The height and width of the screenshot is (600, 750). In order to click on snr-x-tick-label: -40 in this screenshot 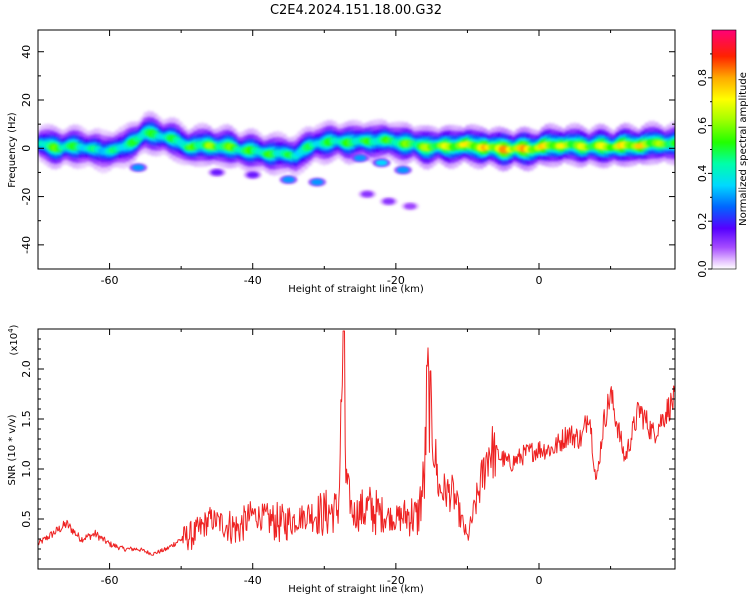, I will do `click(253, 580)`.